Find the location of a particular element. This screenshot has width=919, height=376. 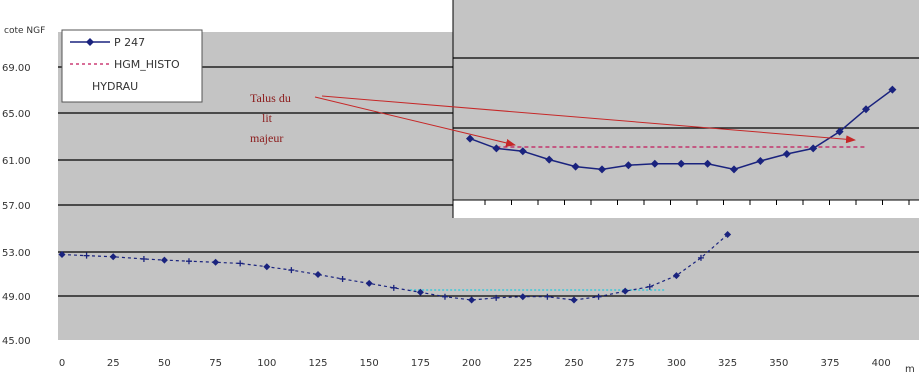

x-tick-label: 250 is located at coordinates (573, 363).